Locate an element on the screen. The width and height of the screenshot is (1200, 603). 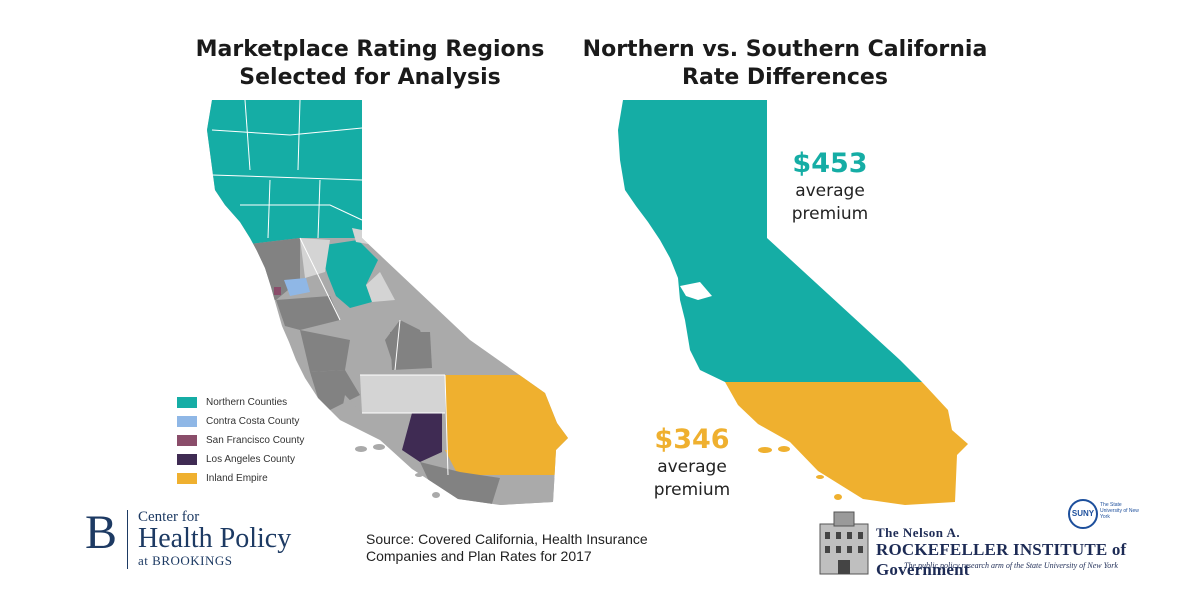
south-line-2: premium is located at coordinates (692, 490).